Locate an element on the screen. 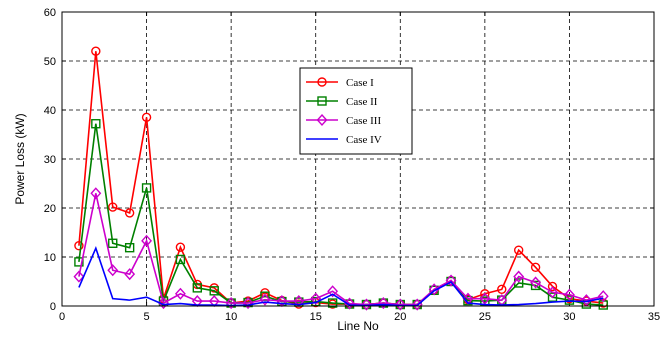 This screenshot has height=340, width=672. x-tick-label: 15 is located at coordinates (316, 317).